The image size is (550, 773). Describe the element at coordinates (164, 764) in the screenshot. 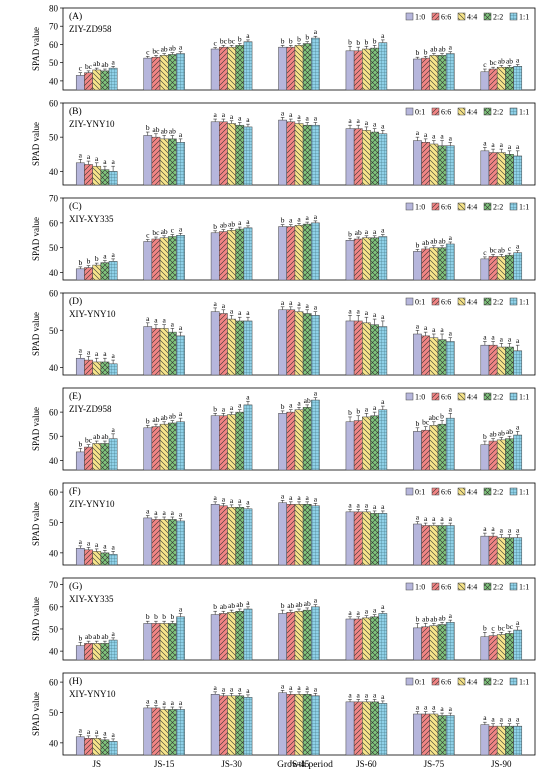

I see `x-tick-label: JS-15` at that location.